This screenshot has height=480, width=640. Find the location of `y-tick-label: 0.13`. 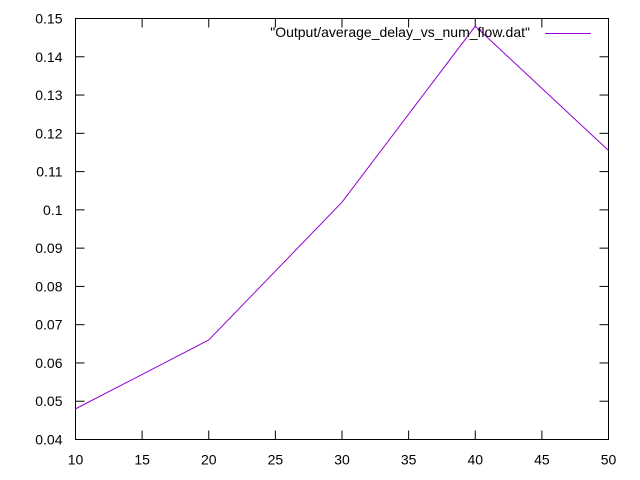

y-tick-label: 0.13 is located at coordinates (48, 95).